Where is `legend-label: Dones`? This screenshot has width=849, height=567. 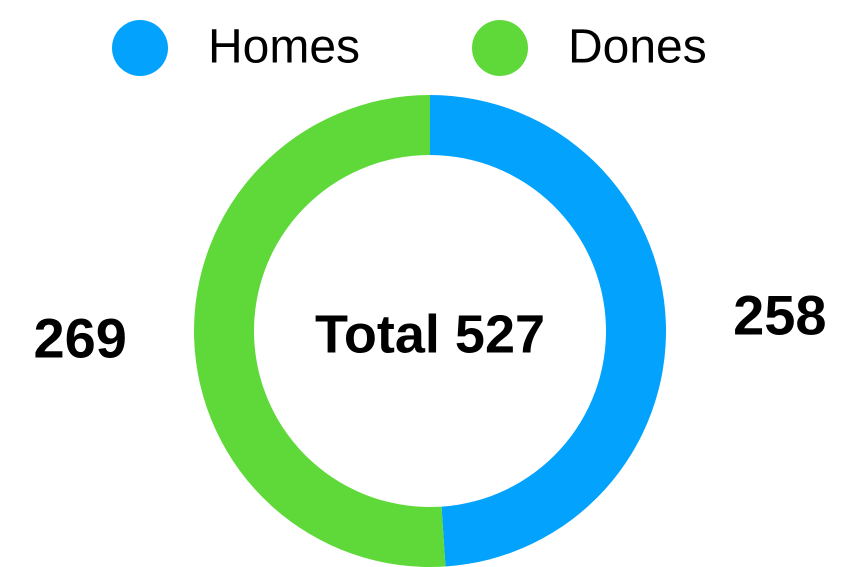
legend-label: Dones is located at coordinates (637, 47).